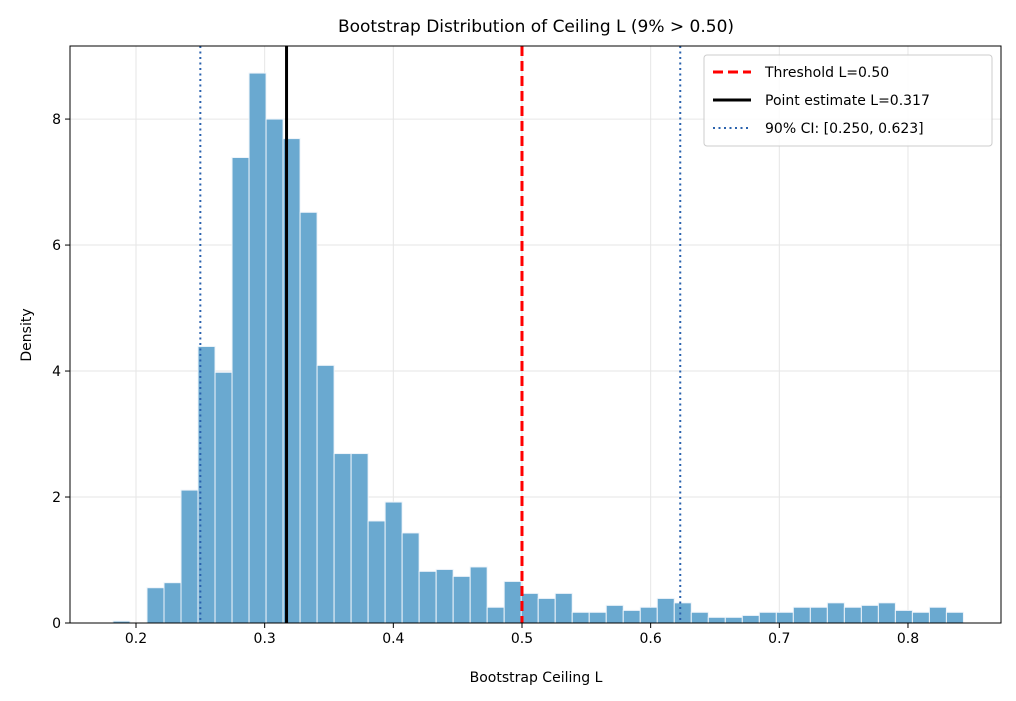  I want to click on legend-label: Point estimate L=0.317, so click(847, 101).